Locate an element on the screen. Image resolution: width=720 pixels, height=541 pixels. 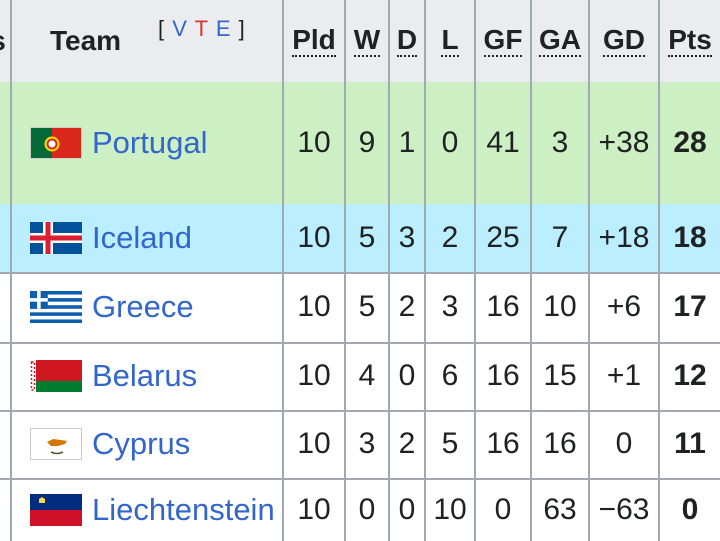
w-cell: 4 is located at coordinates (366, 376).